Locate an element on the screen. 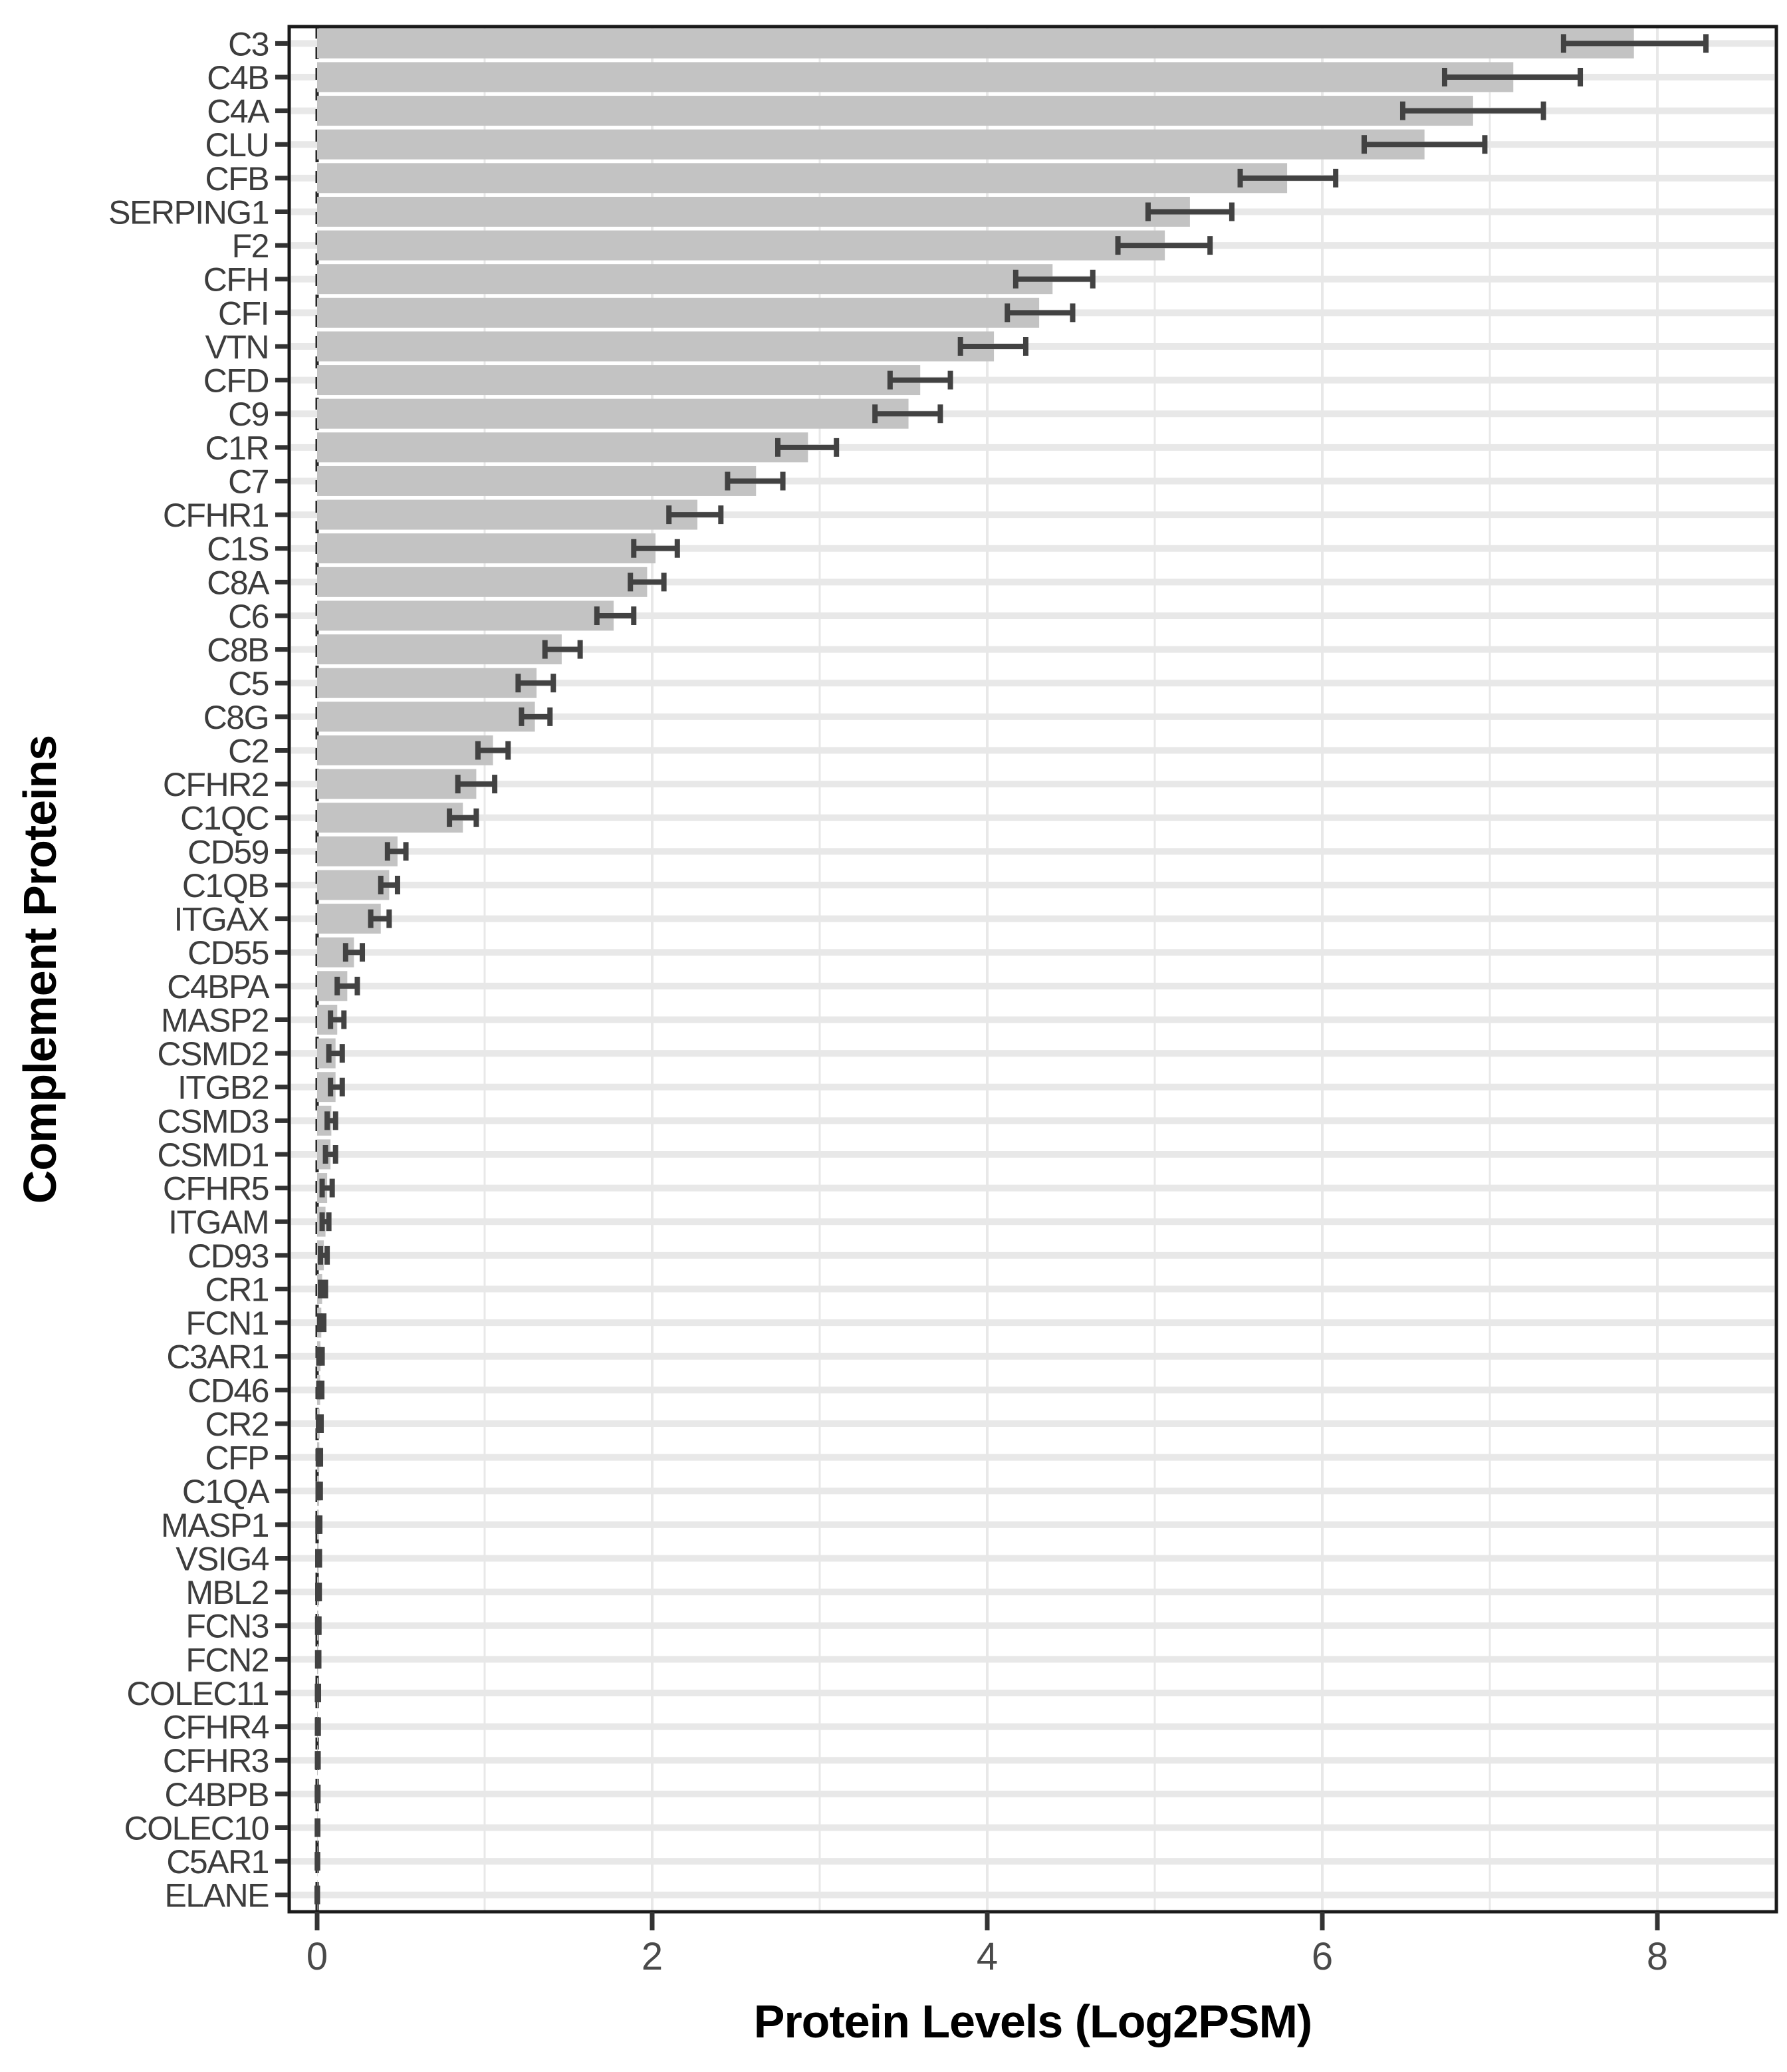  bar-C7 is located at coordinates (537, 480).